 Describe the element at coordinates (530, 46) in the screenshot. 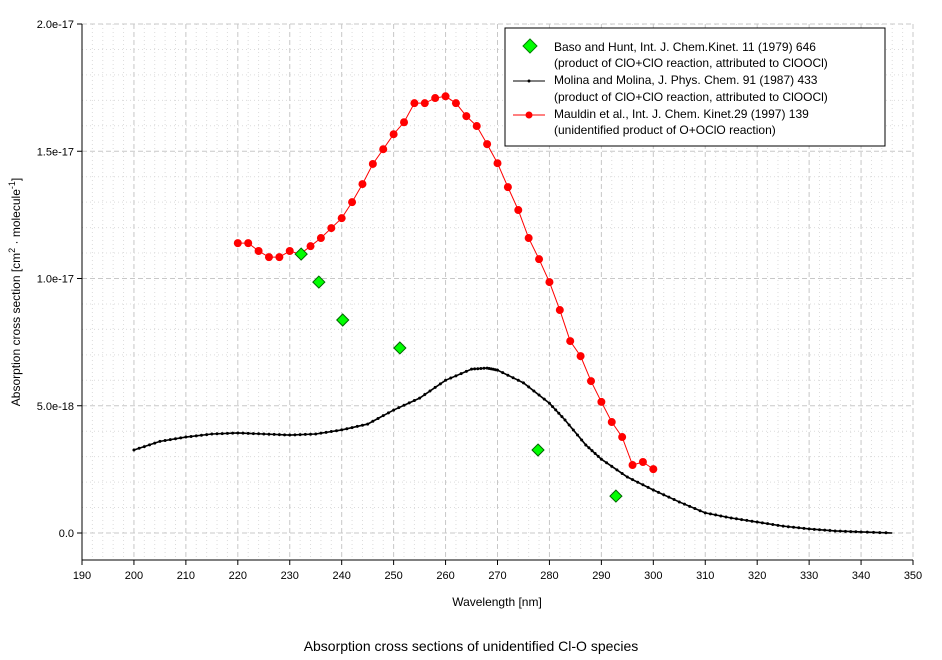

I see `legend-diamond-icon` at that location.